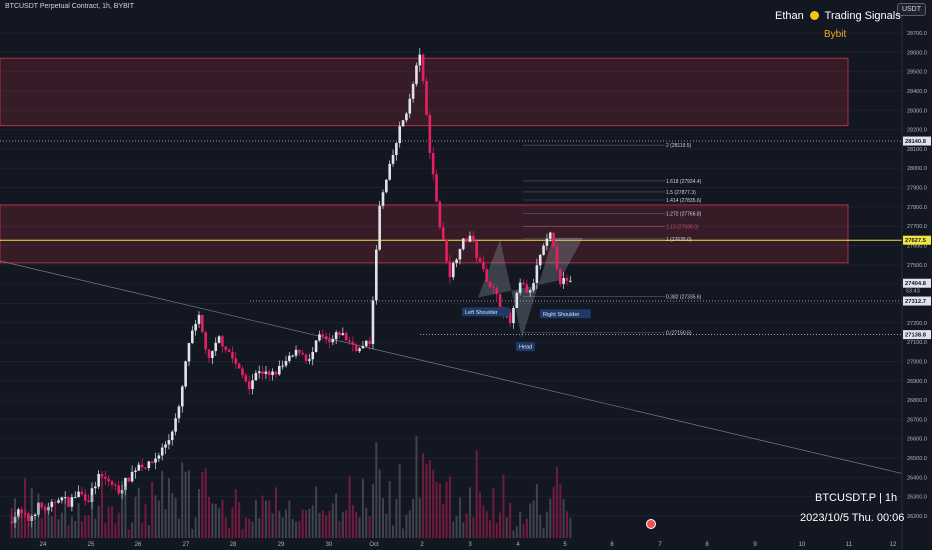  What do you see at coordinates (684, 298) in the screenshot?
I see `fib-label: 0.382 (27335.6)` at bounding box center [684, 298].